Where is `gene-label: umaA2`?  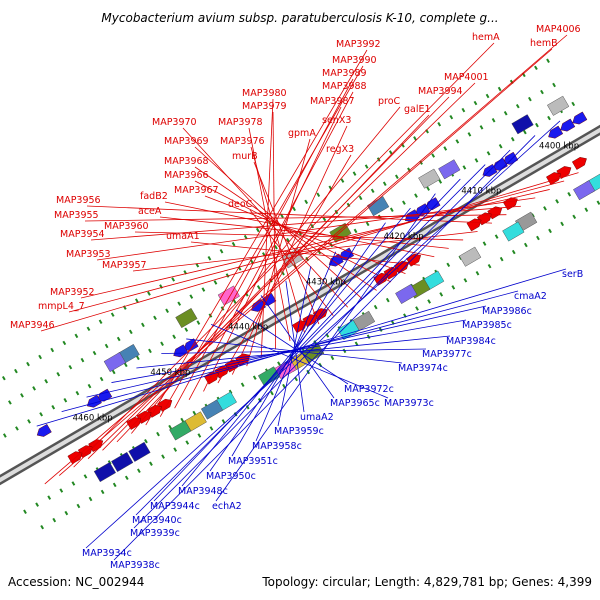
gene-label: umaA2 is located at coordinates (317, 417).